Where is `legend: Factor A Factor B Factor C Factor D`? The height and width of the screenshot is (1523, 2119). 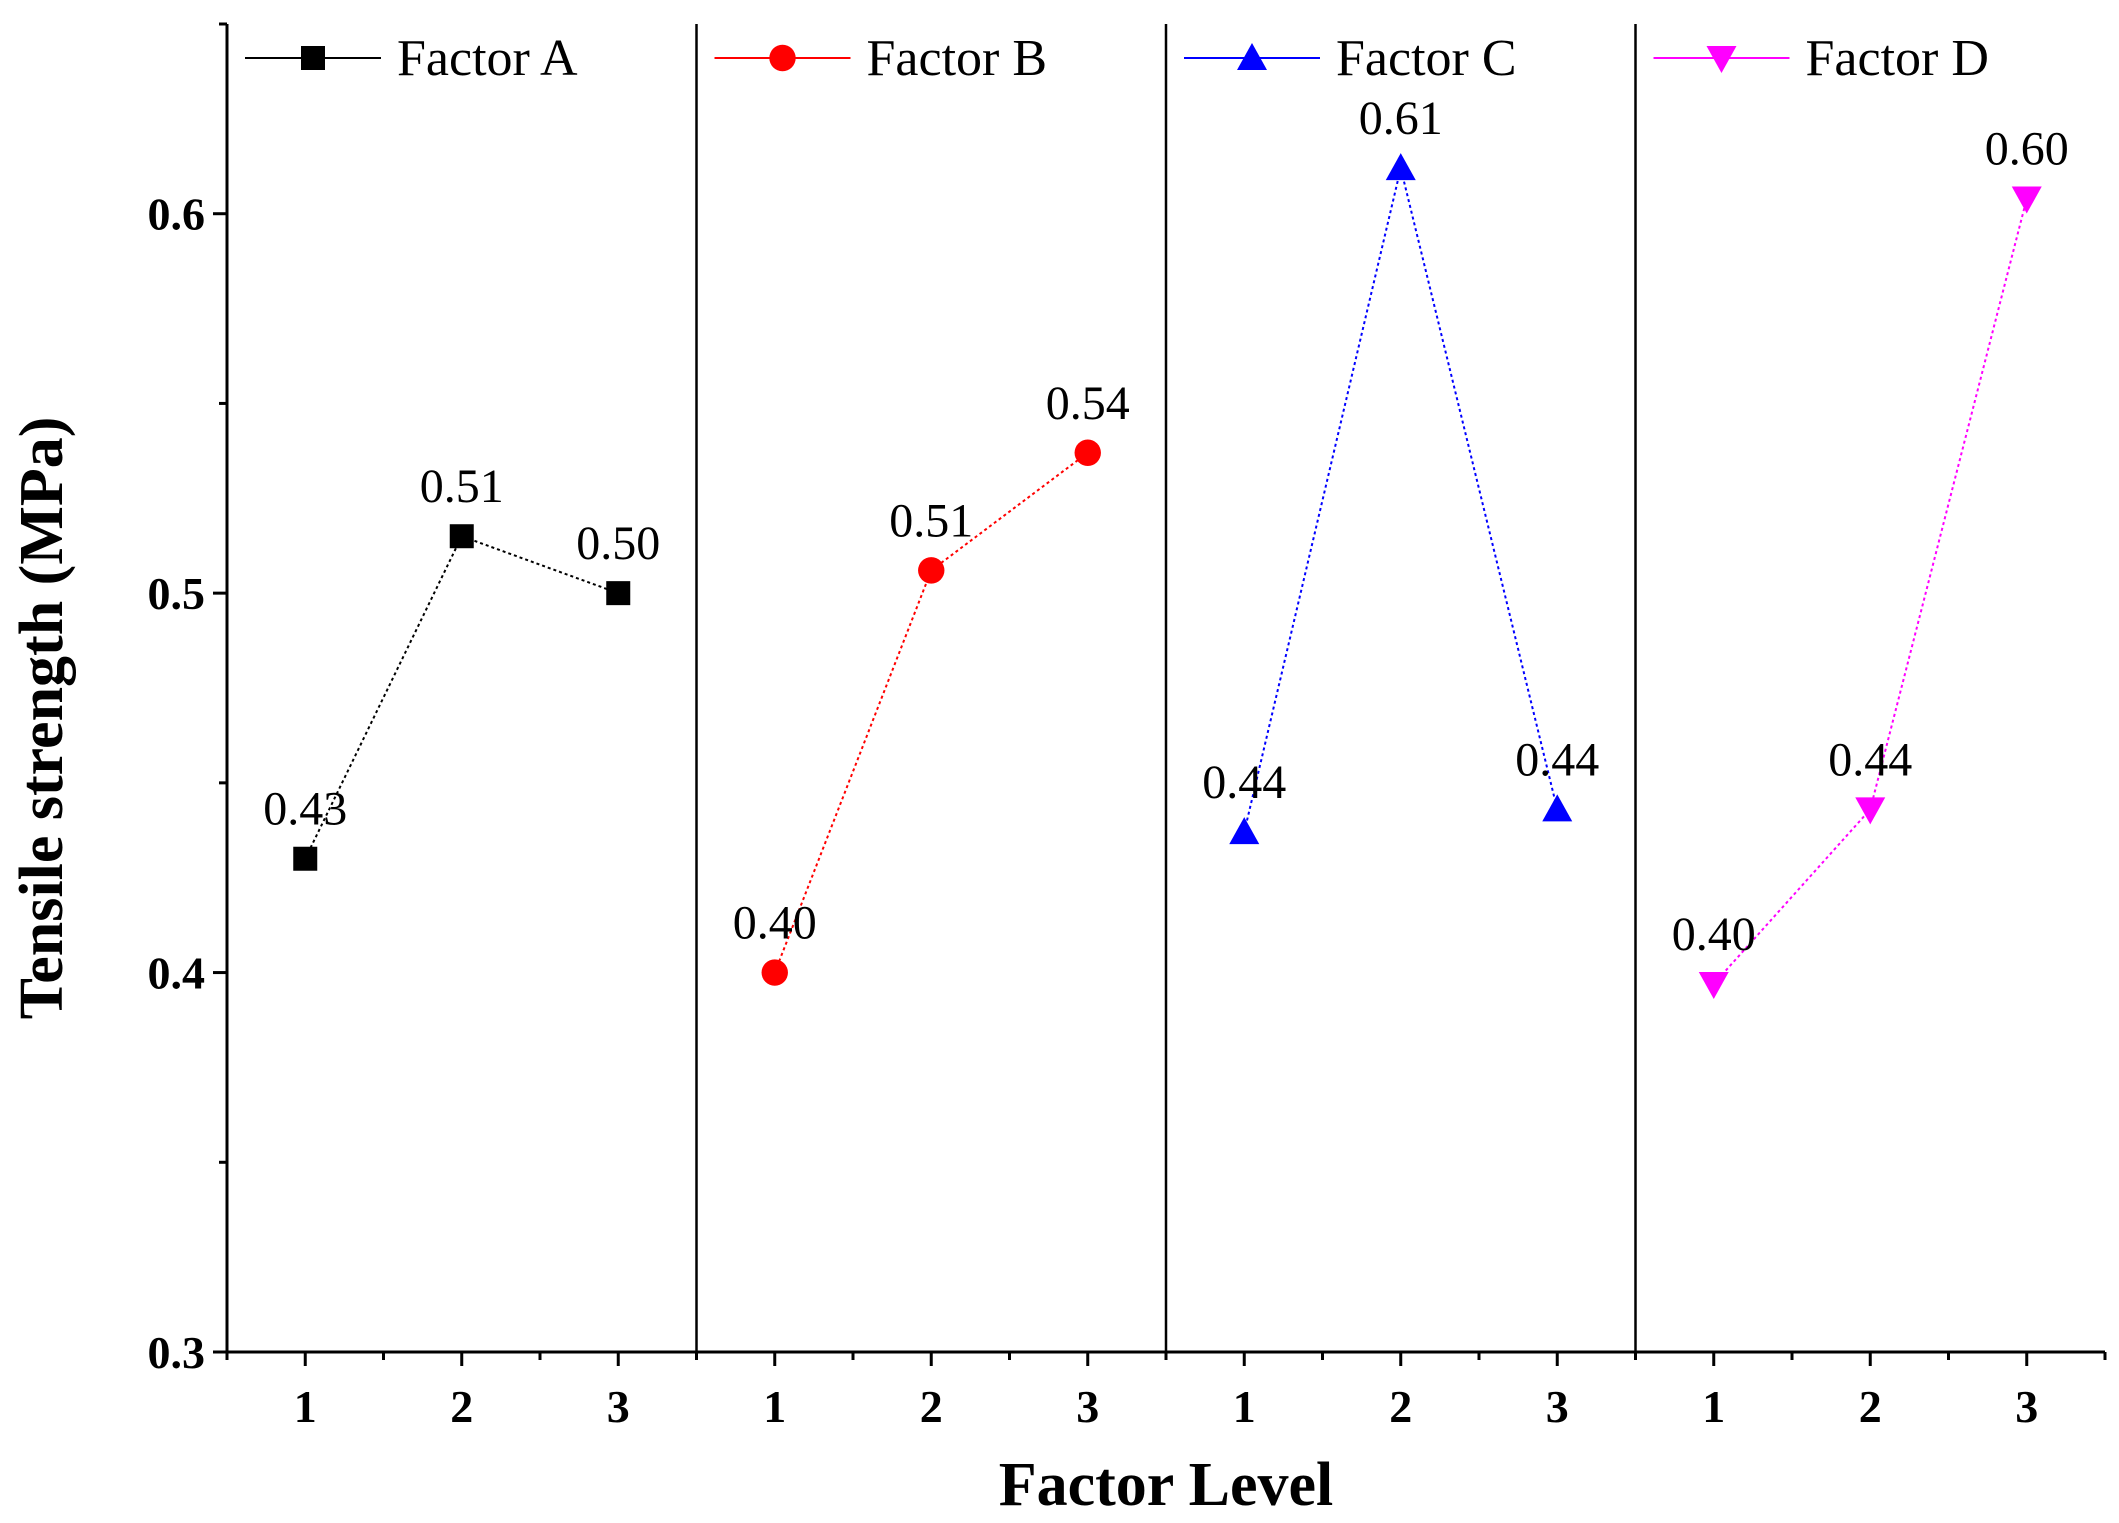
legend: Factor A Factor B Factor C Factor D is located at coordinates (1117, 58).